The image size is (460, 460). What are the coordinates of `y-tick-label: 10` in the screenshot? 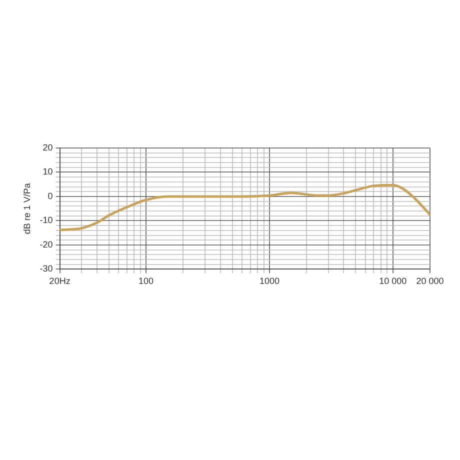 It's located at (47, 171).